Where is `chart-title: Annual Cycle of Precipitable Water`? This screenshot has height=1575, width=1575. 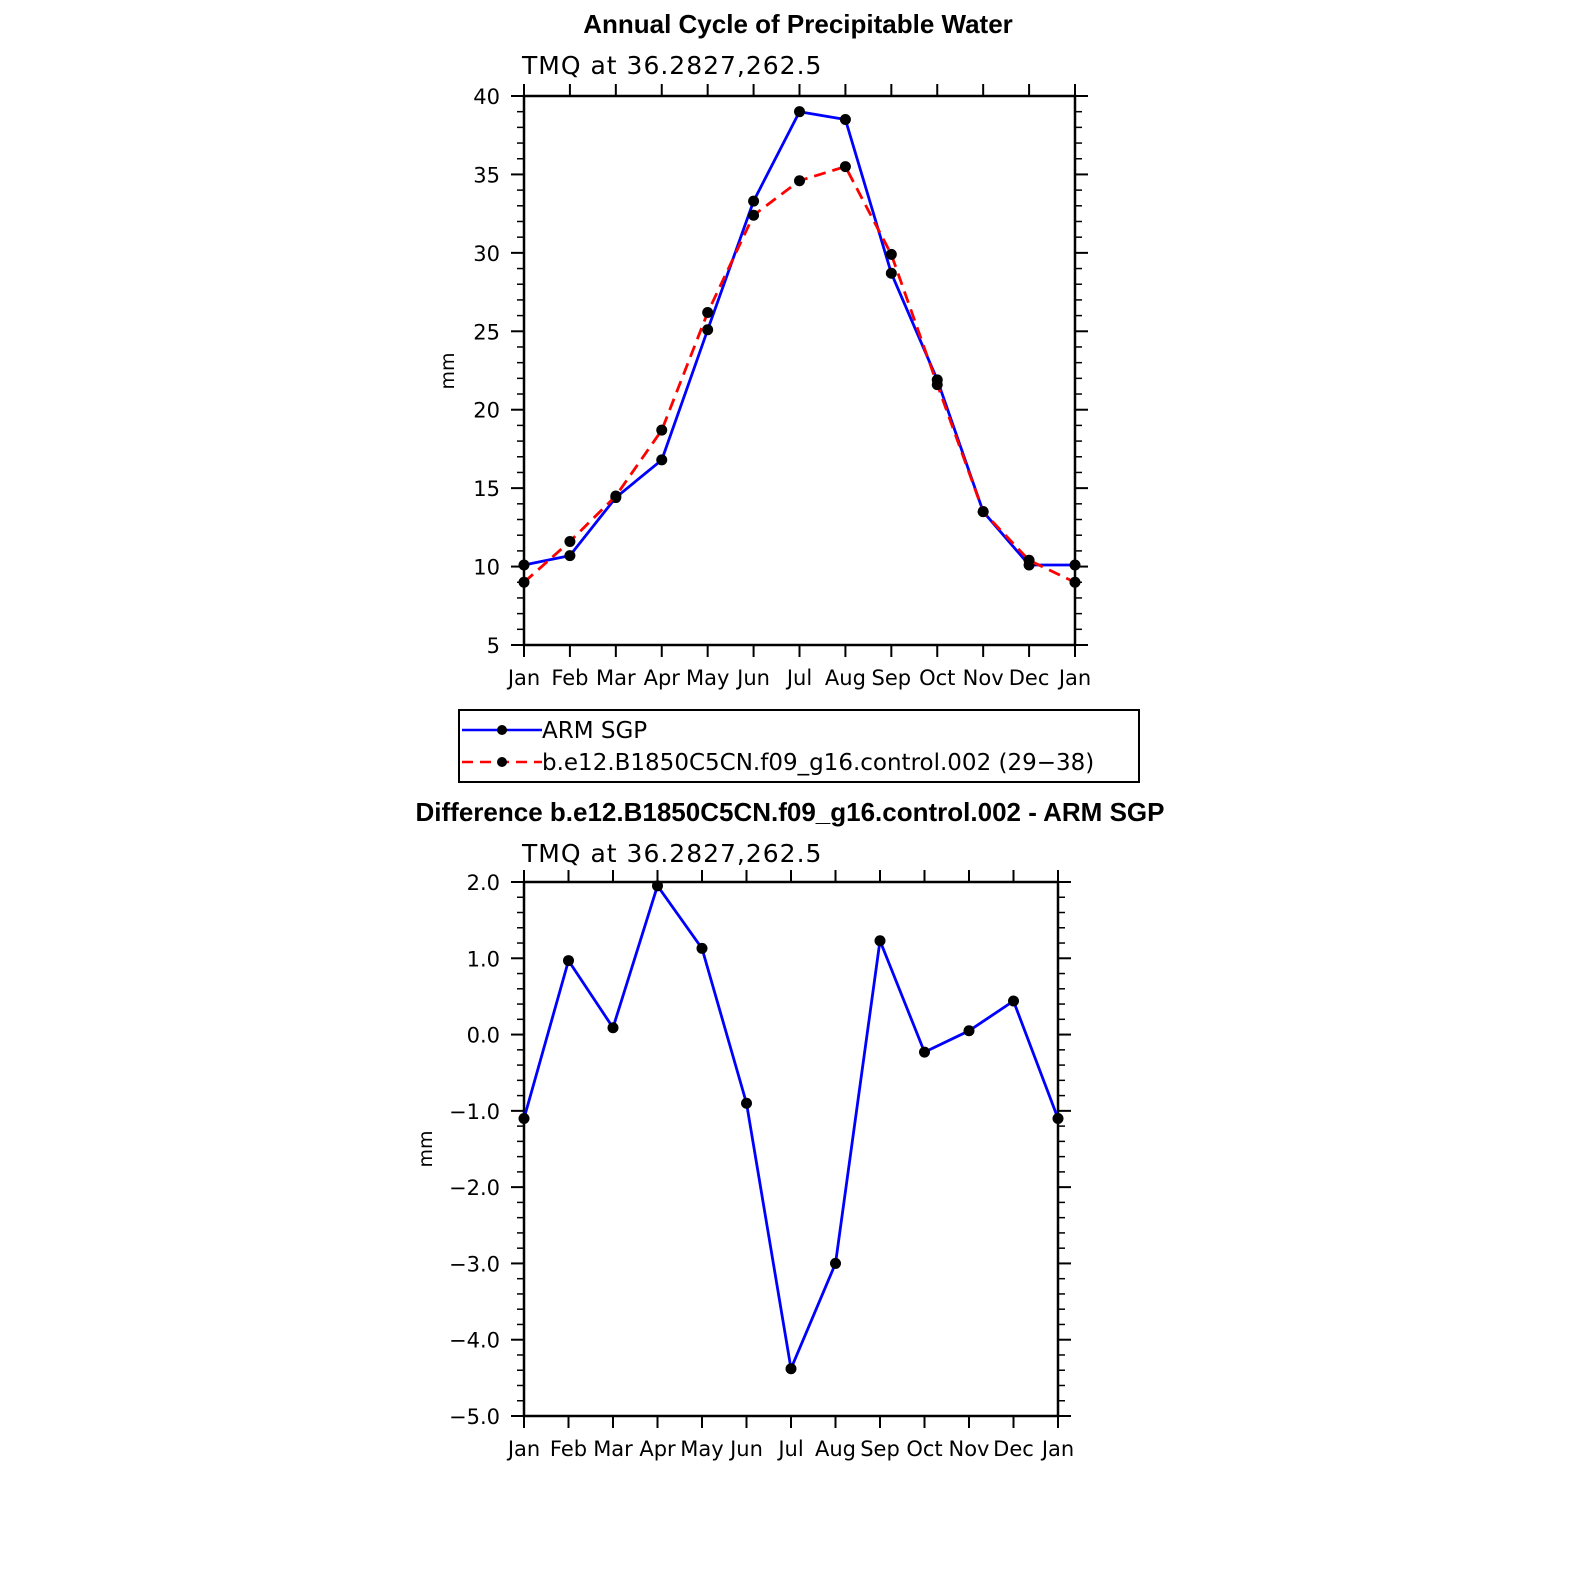
chart-title: Annual Cycle of Precipitable Water is located at coordinates (798, 24).